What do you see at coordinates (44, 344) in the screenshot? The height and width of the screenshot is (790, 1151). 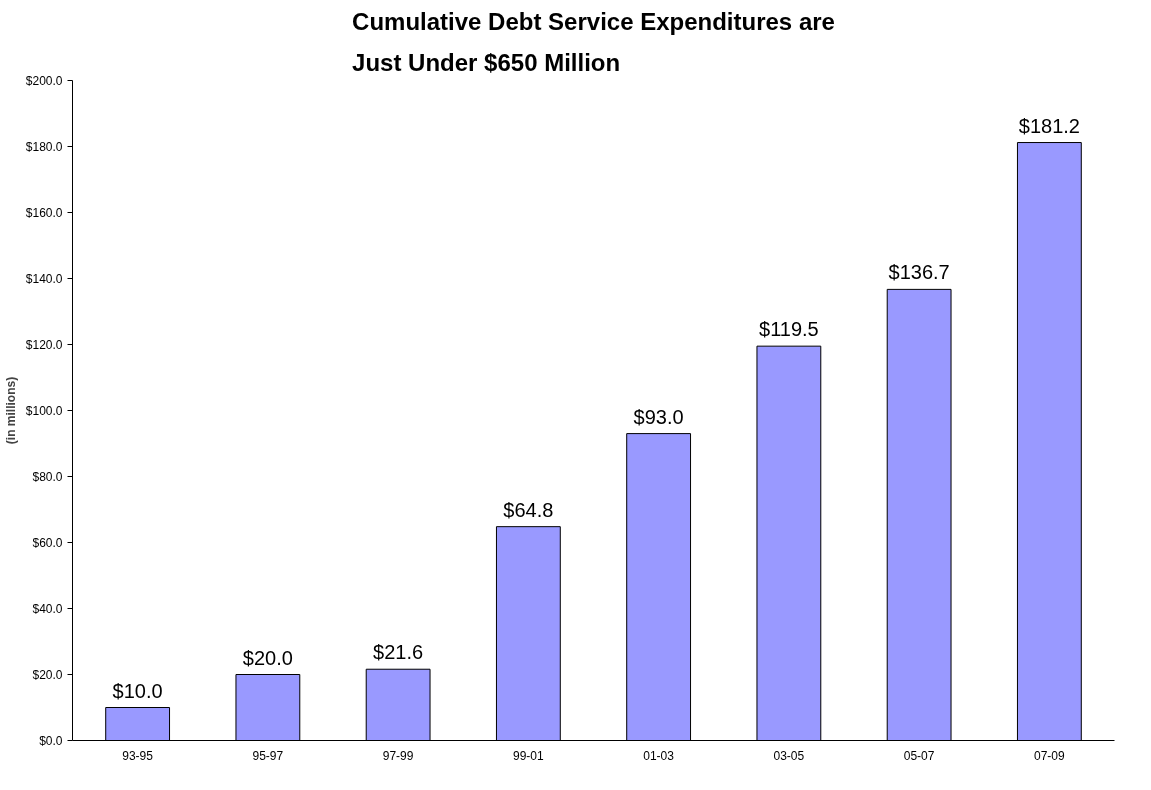 I see `y-tick-label: $120.0` at bounding box center [44, 344].